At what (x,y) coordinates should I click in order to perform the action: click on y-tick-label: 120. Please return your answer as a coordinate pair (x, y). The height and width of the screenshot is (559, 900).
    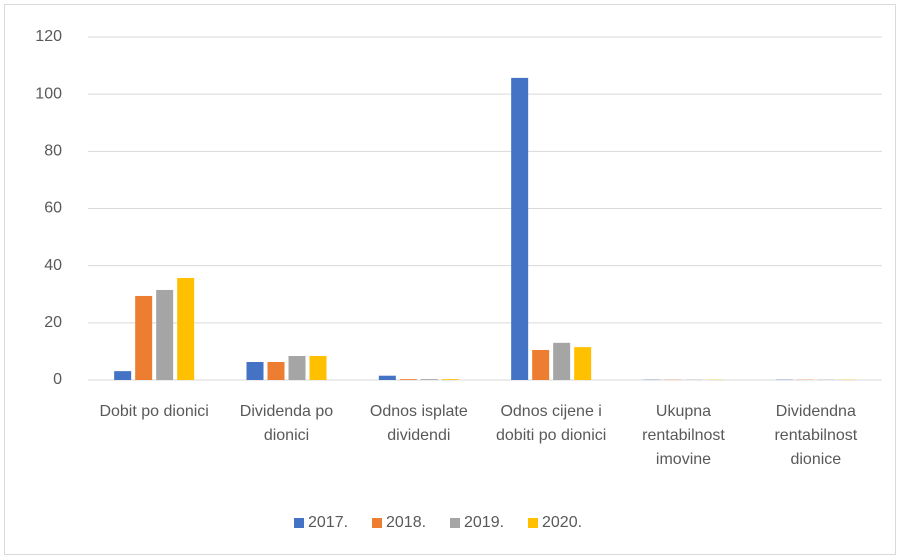
    Looking at the image, I should click on (48, 36).